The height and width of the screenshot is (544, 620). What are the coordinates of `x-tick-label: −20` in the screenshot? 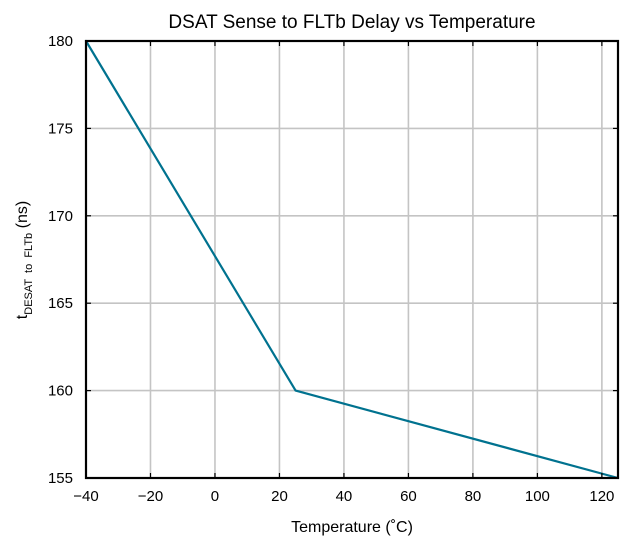 It's located at (150, 496).